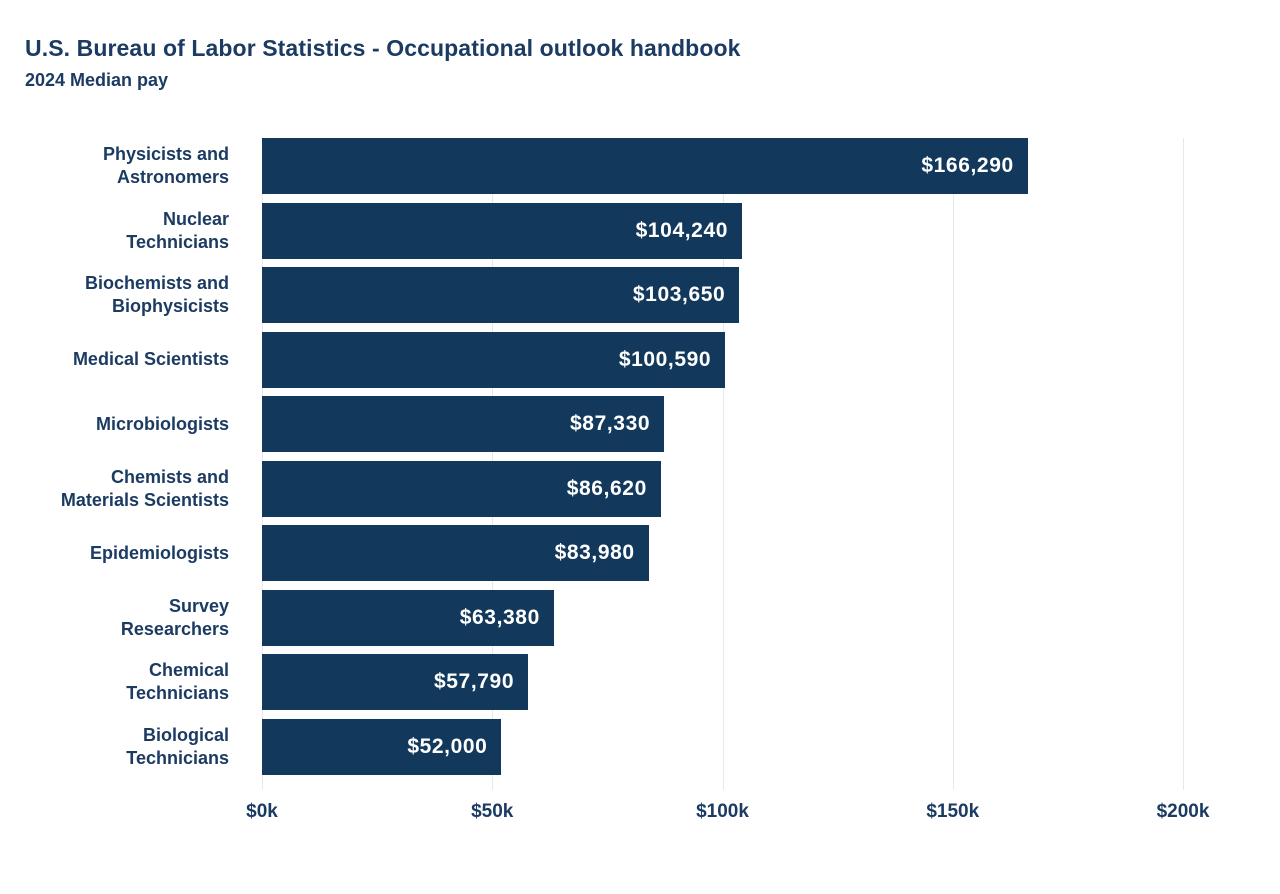 This screenshot has height=894, width=1280. Describe the element at coordinates (165, 166) in the screenshot. I see `category-label: Physicists and Astronomers` at that location.